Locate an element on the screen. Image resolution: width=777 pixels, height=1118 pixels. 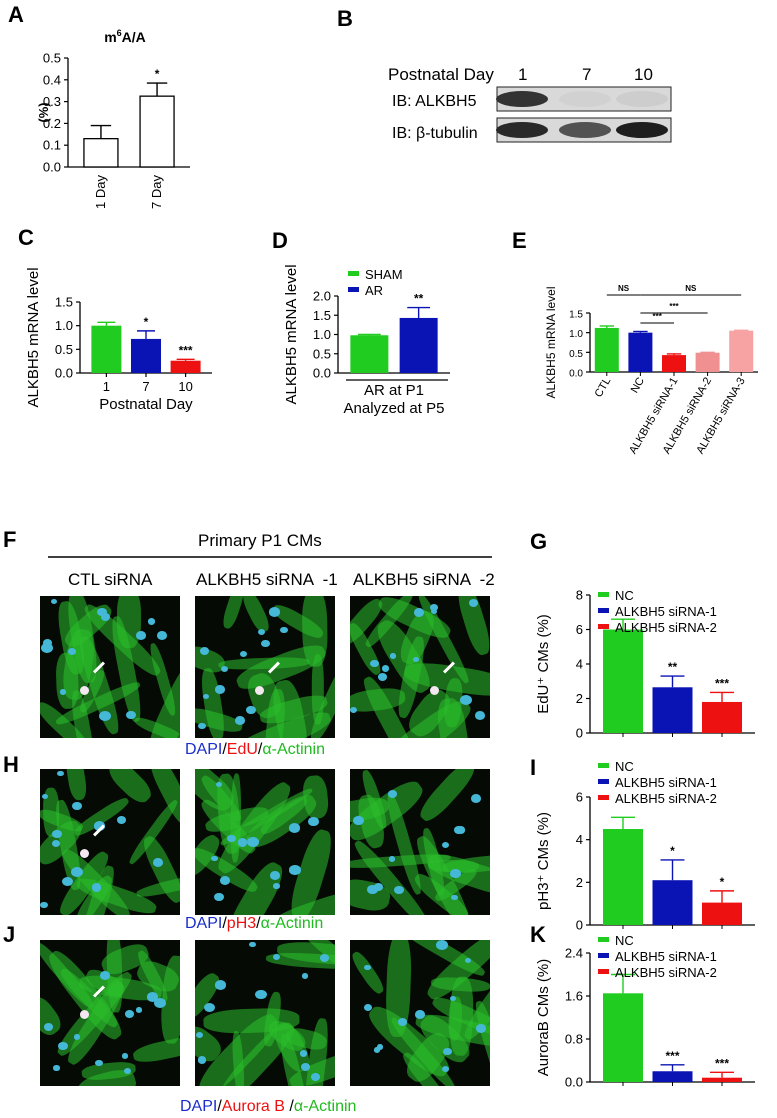
panel-letter-b: B is located at coordinates (345, 18).